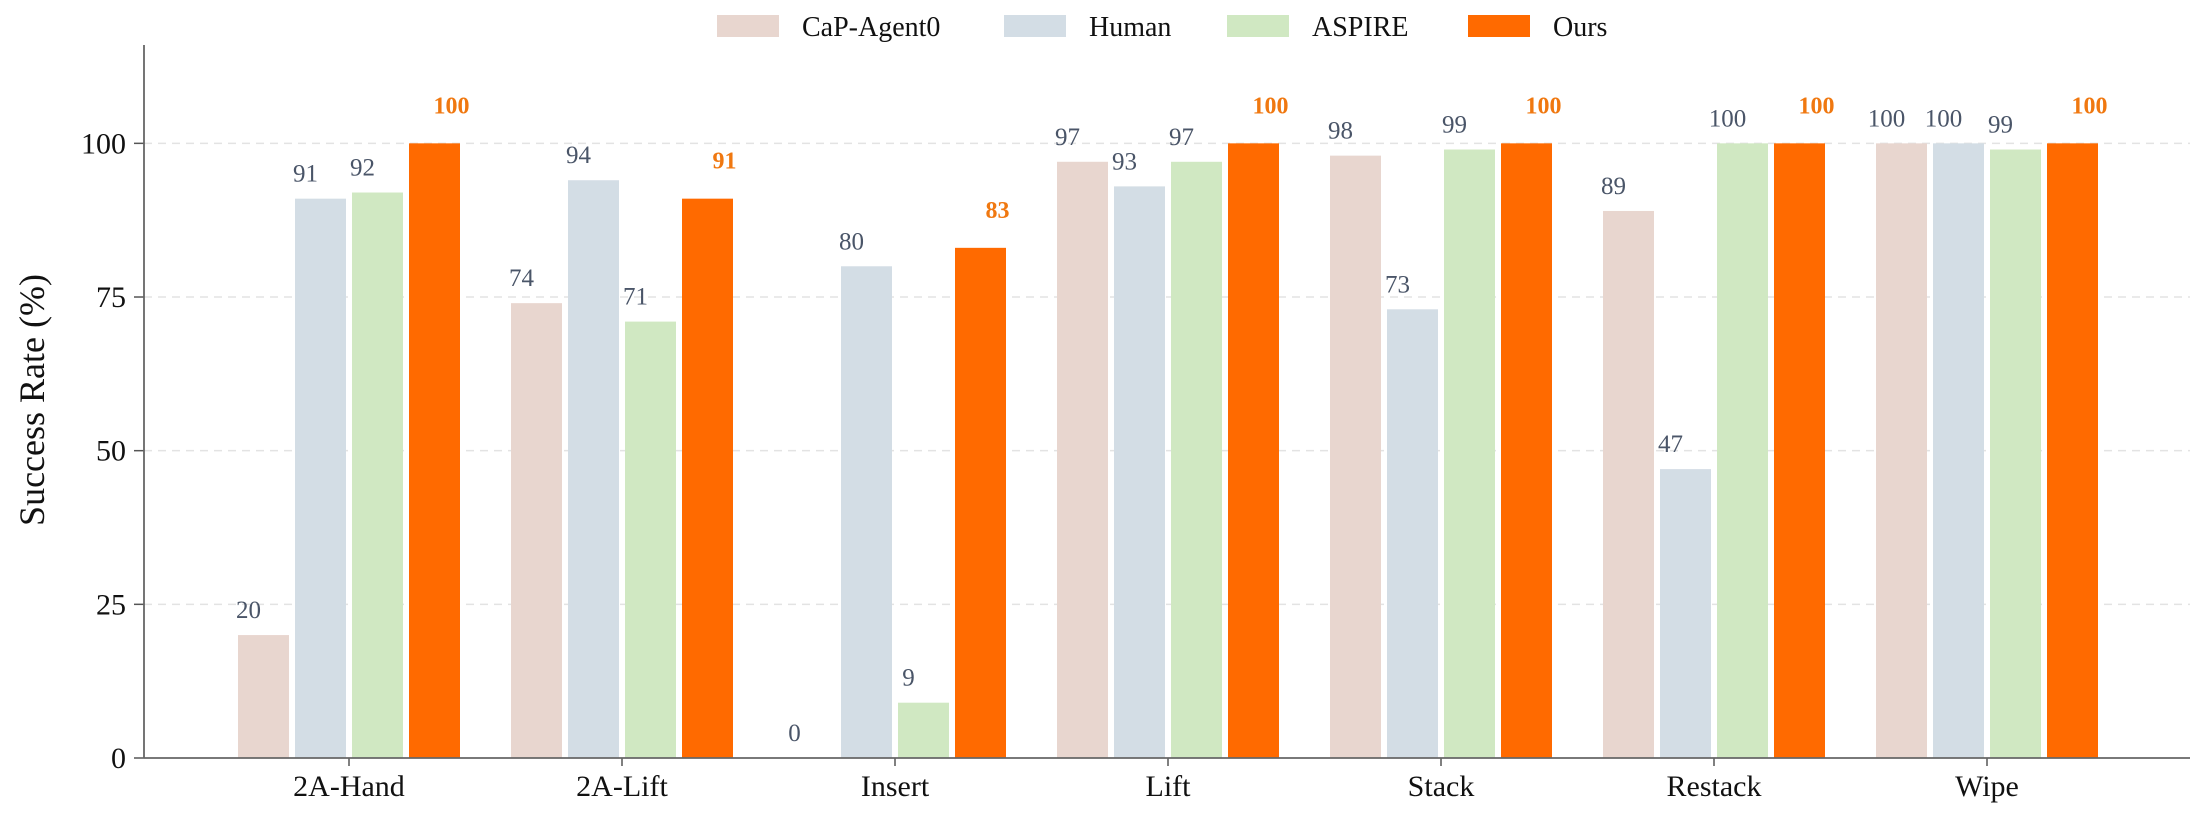  What do you see at coordinates (1412, 533) in the screenshot?
I see `bar-human-stack` at bounding box center [1412, 533].